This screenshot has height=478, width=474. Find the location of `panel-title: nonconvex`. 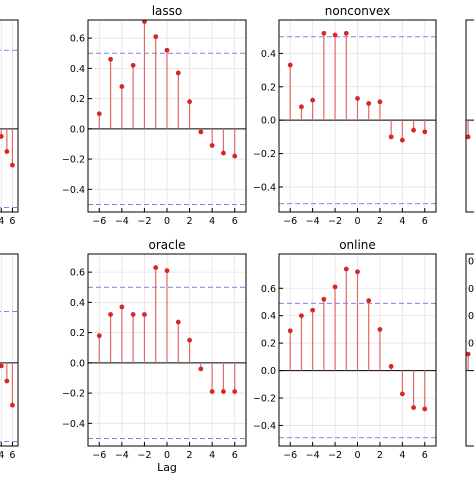

panel-title: nonconvex is located at coordinates (357, 11).